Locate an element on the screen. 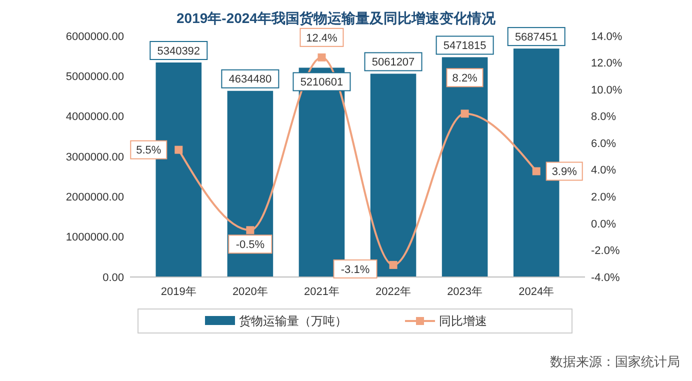 Image resolution: width=692 pixels, height=381 pixels. y2-tick-label: 4.0% is located at coordinates (603, 170).